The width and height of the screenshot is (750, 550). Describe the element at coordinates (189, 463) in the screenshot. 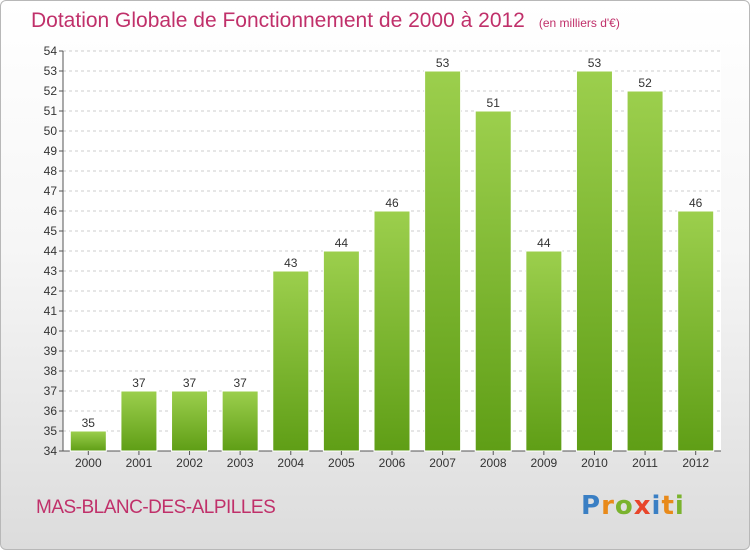

I see `x-tick-label: 2002` at that location.